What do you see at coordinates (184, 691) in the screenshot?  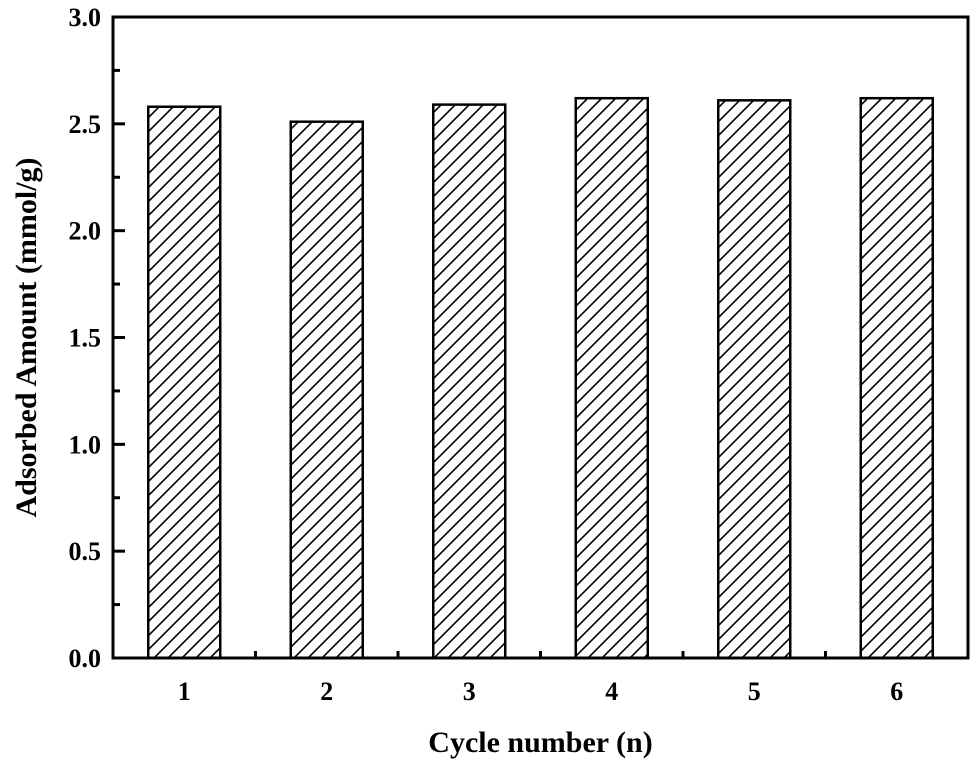 I see `x-tick-label: 1` at bounding box center [184, 691].